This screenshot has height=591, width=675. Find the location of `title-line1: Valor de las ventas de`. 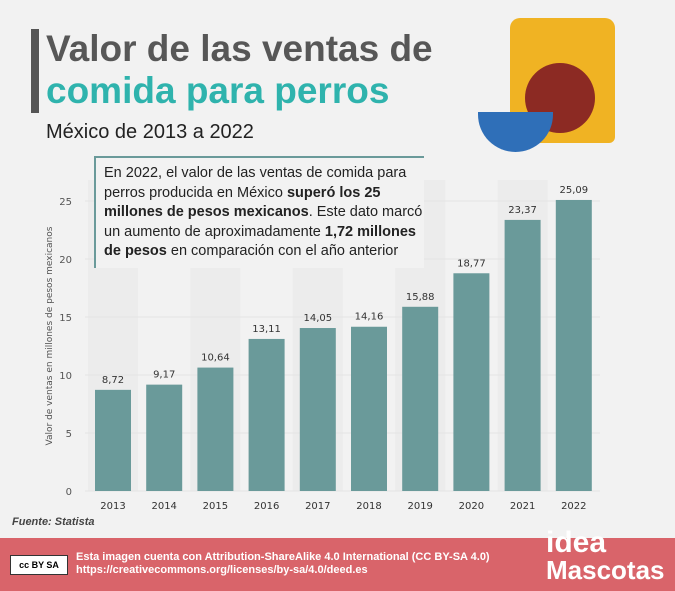

title-line1: Valor de las ventas de is located at coordinates (239, 48).